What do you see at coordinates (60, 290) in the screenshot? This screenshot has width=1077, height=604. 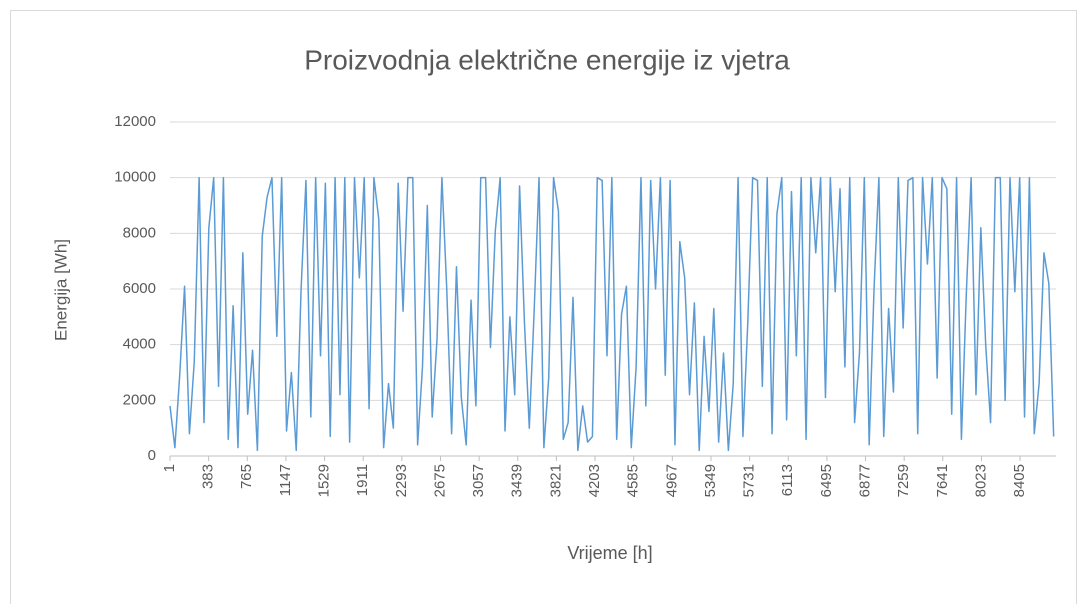 I see `y-axis-label: Energija [Wh]` at bounding box center [60, 290].